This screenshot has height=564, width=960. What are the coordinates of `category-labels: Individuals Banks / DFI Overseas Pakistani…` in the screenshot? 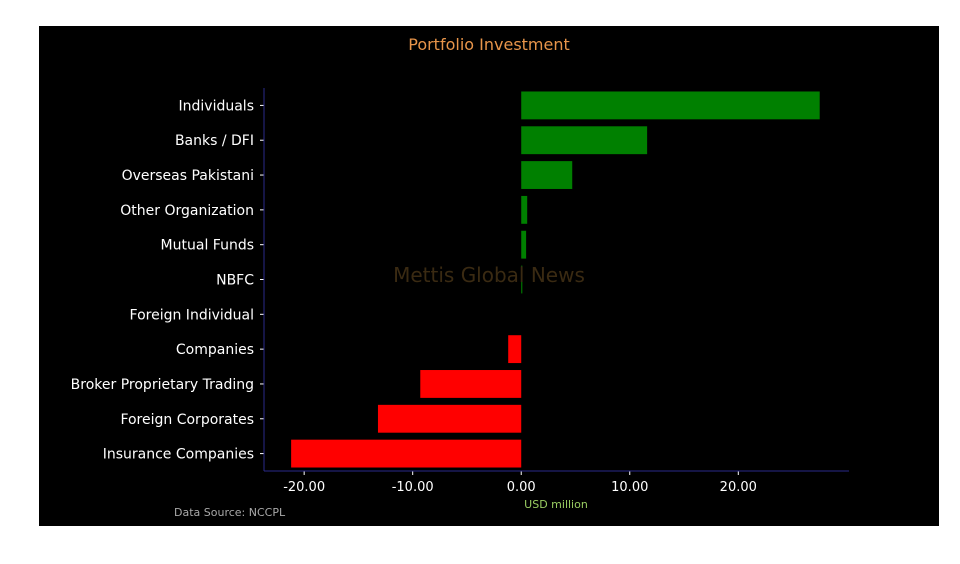 It's located at (167, 280).